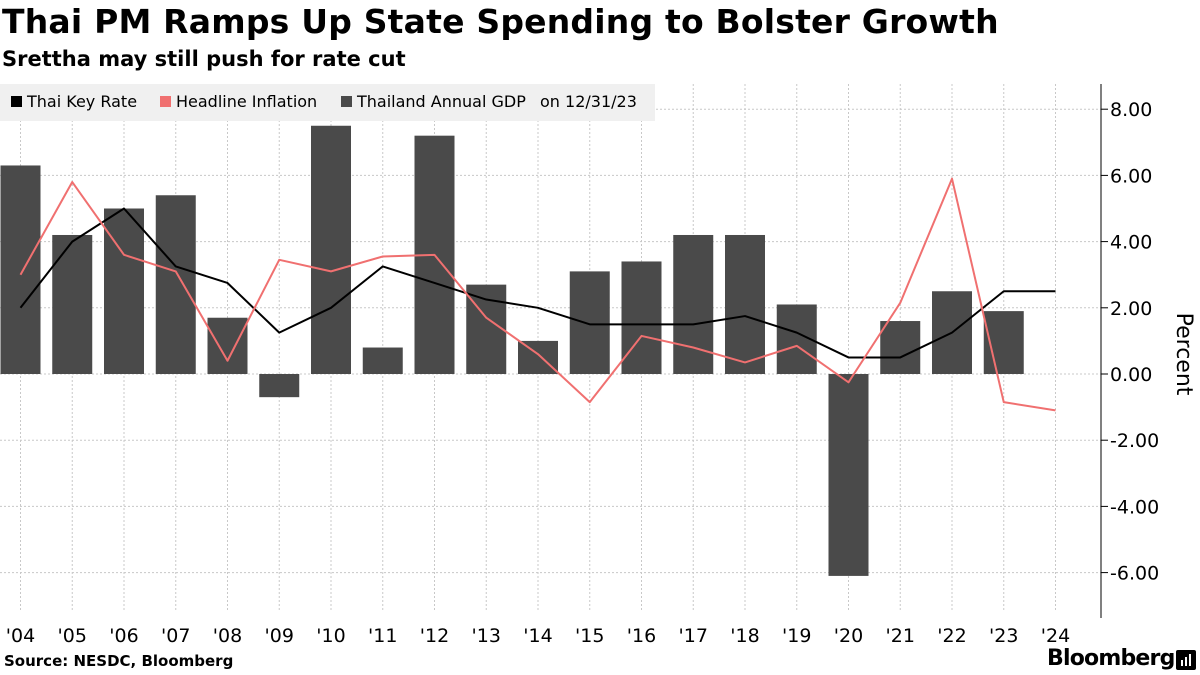 Image resolution: width=1200 pixels, height=675 pixels. I want to click on y-tick-label: -4.00, so click(1134, 507).